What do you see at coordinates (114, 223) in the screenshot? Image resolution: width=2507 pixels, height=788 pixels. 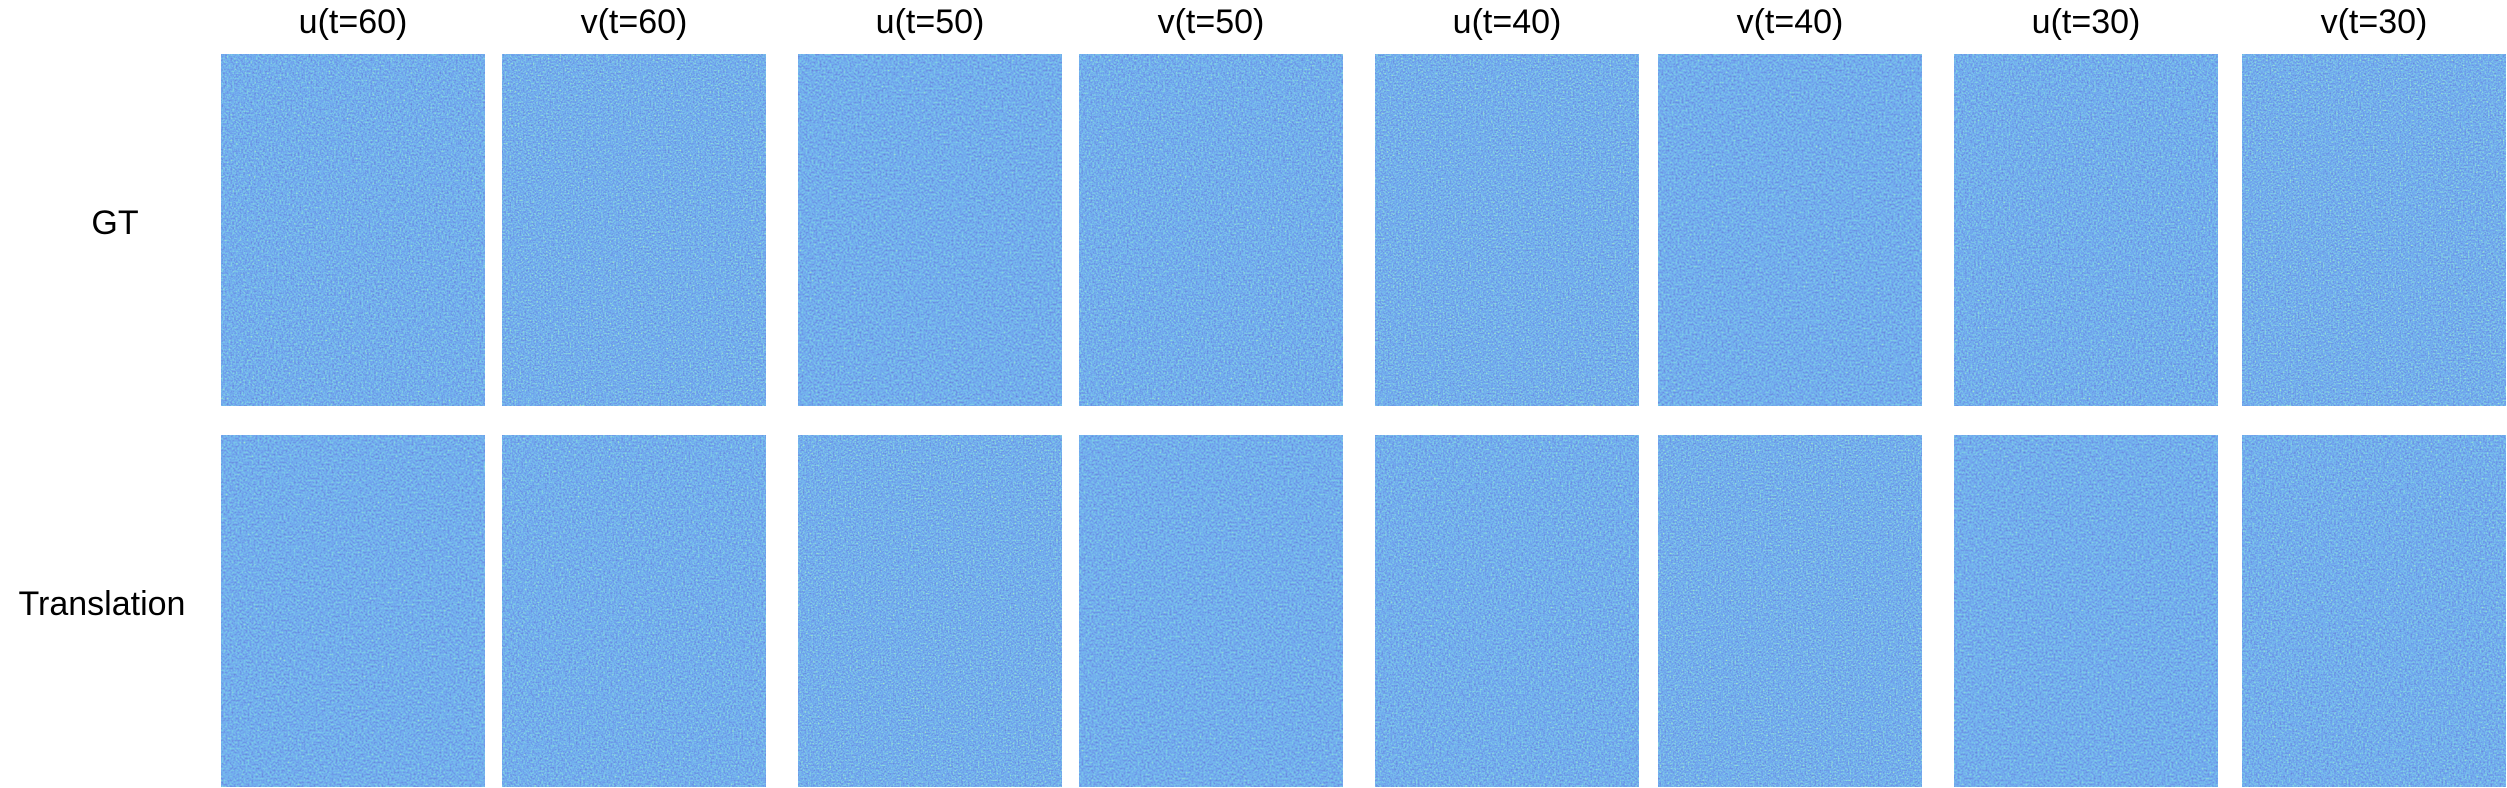 I see `row-label: GT` at bounding box center [114, 223].